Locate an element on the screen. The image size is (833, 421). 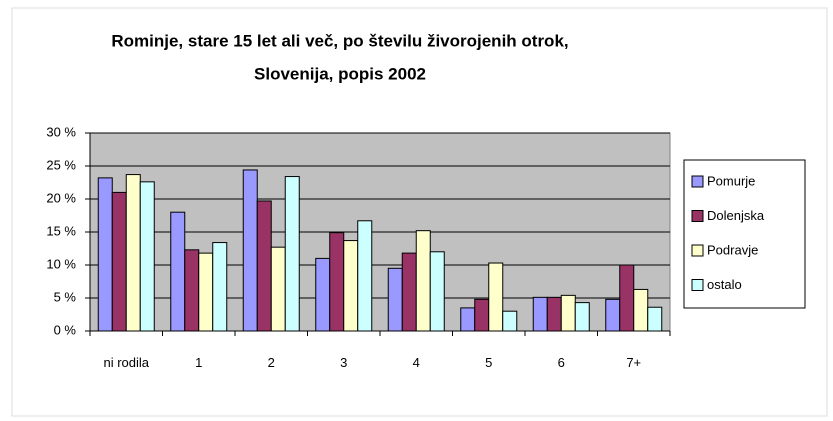
y-tick-label: 30 % is located at coordinates (61, 131).